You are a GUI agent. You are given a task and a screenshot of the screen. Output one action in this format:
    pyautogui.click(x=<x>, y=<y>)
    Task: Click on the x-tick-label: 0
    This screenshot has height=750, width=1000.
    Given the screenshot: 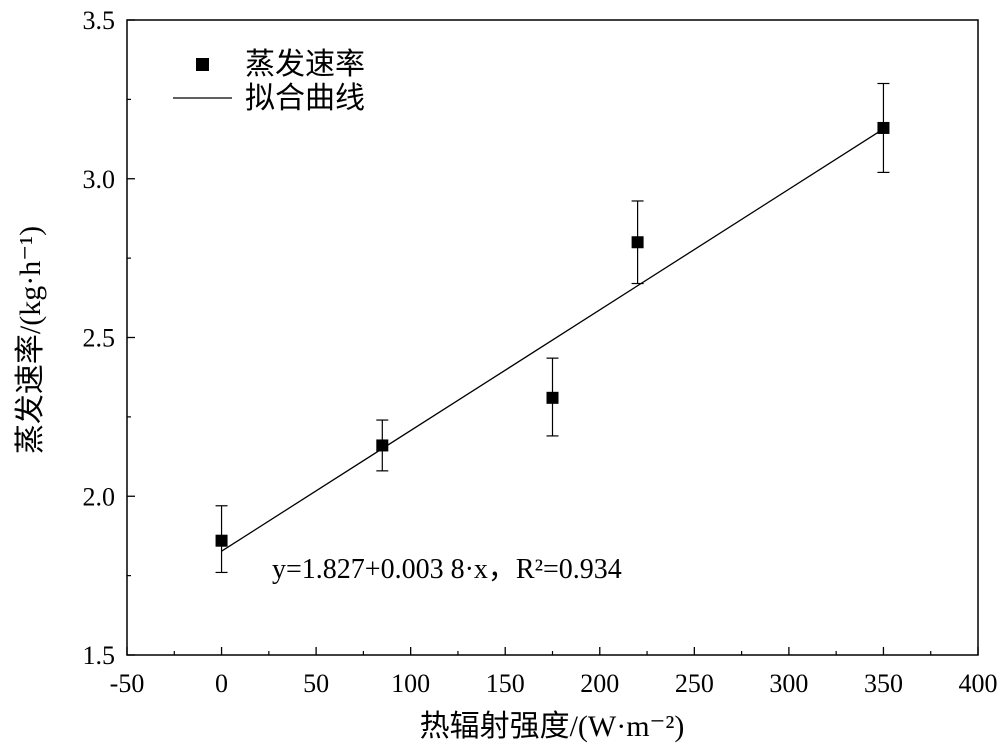 What is the action you would take?
    pyautogui.click(x=221, y=683)
    